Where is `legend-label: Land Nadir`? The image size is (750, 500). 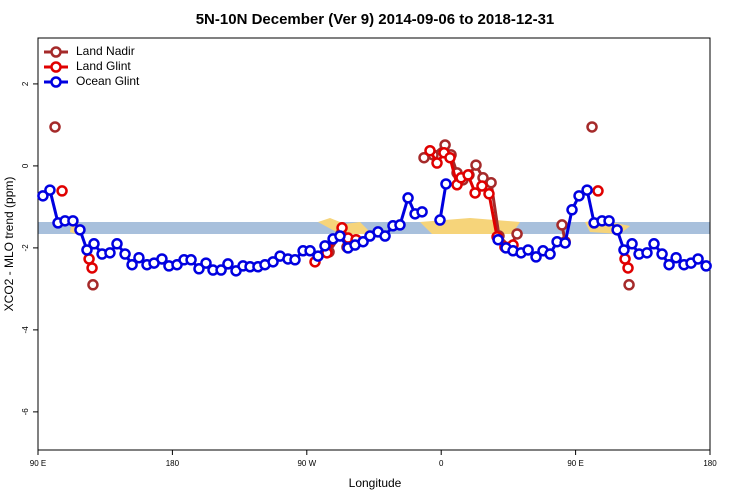
legend-label: Land Nadir is located at coordinates (105, 51).